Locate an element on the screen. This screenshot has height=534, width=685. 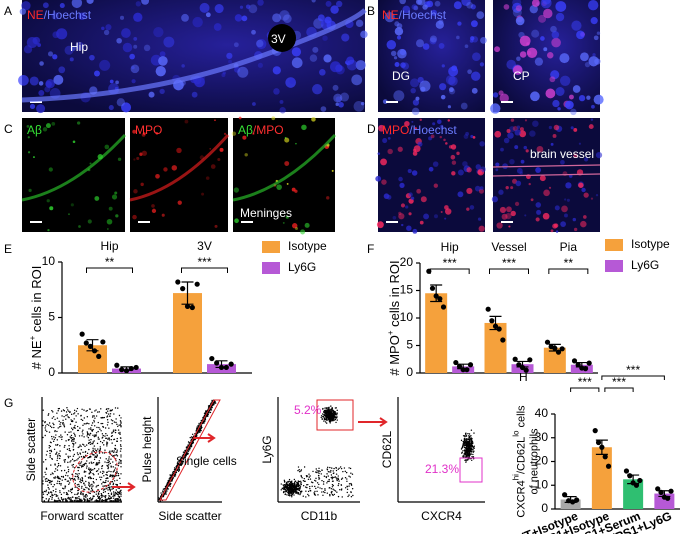
significance-label: *** is located at coordinates (619, 382).